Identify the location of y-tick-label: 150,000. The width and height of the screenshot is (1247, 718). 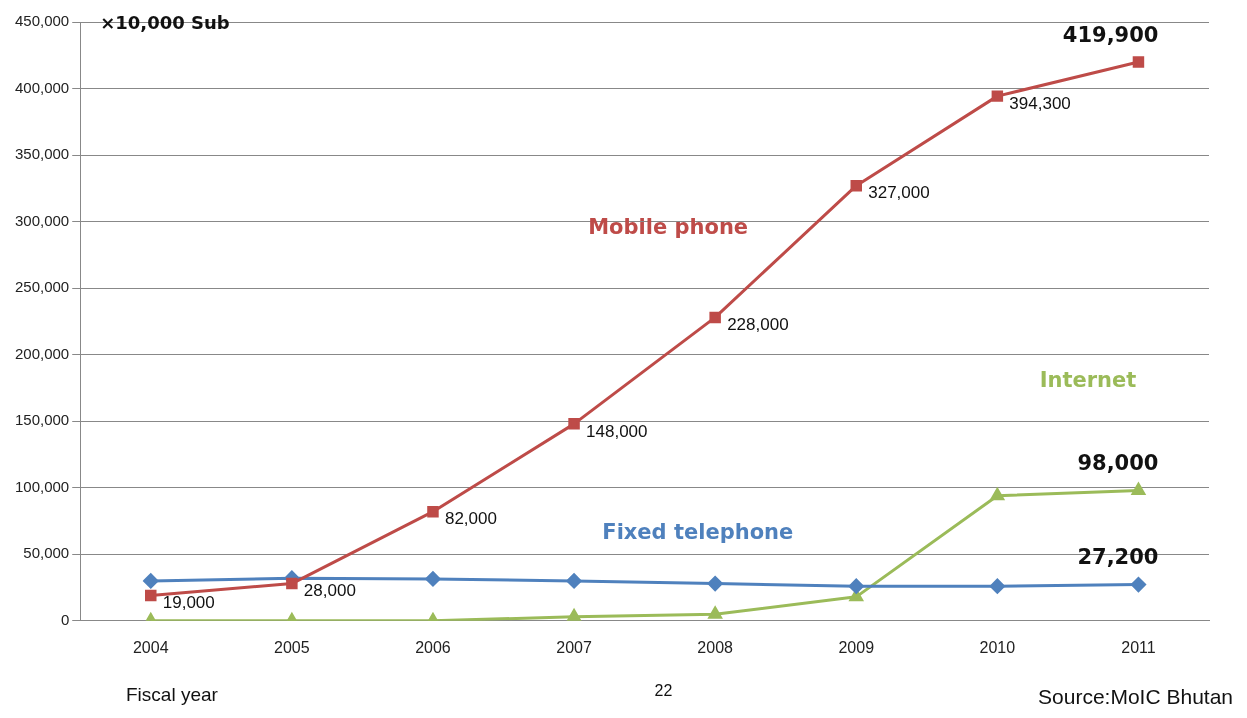
(42, 420).